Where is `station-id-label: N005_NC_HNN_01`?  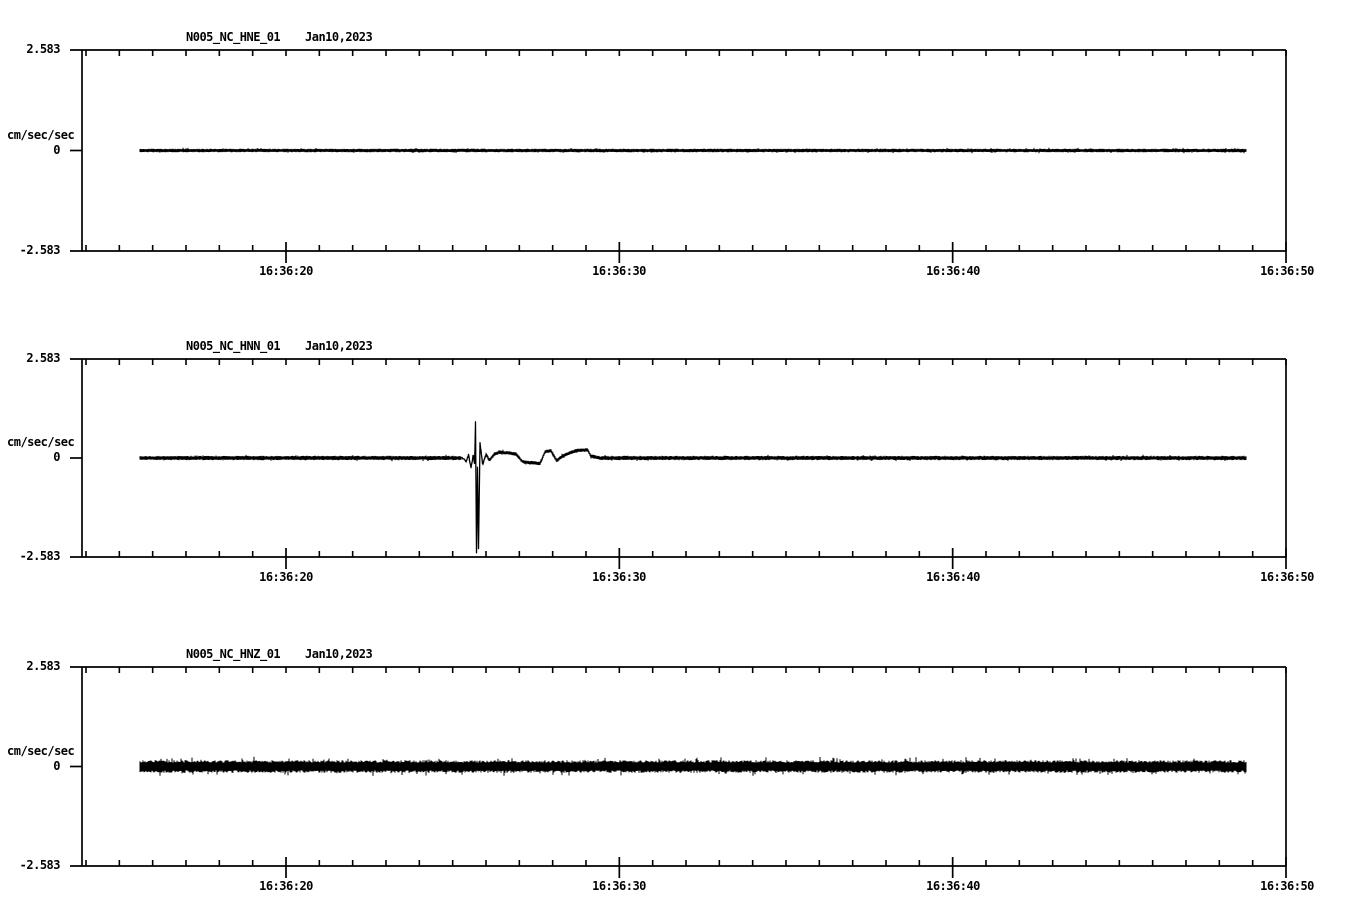 station-id-label: N005_NC_HNN_01 is located at coordinates (233, 346).